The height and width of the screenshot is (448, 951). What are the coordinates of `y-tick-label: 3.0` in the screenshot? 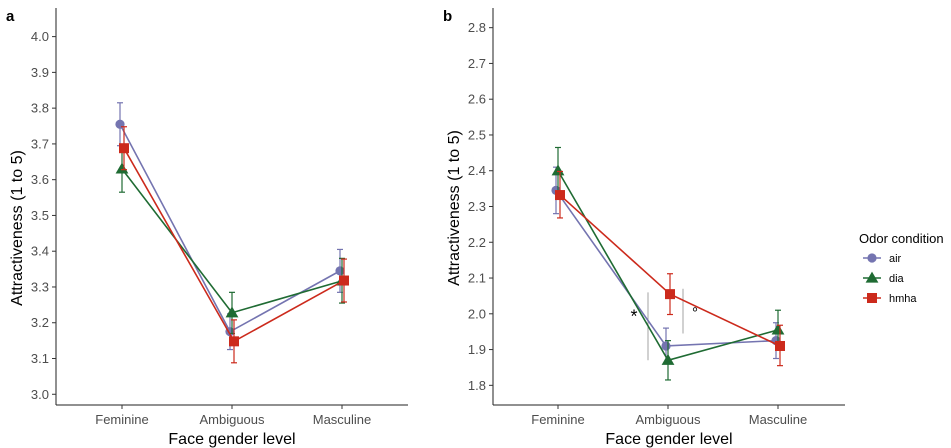 It's located at (40, 394).